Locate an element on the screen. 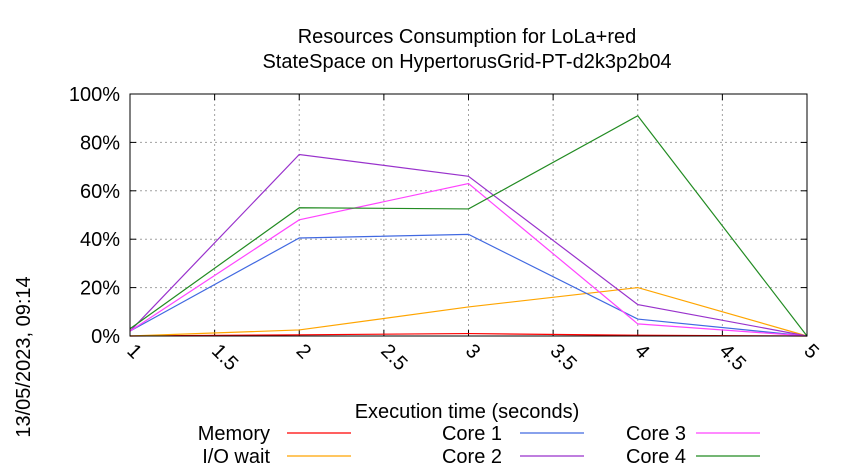  legend-label-memory: Memory is located at coordinates (234, 434).